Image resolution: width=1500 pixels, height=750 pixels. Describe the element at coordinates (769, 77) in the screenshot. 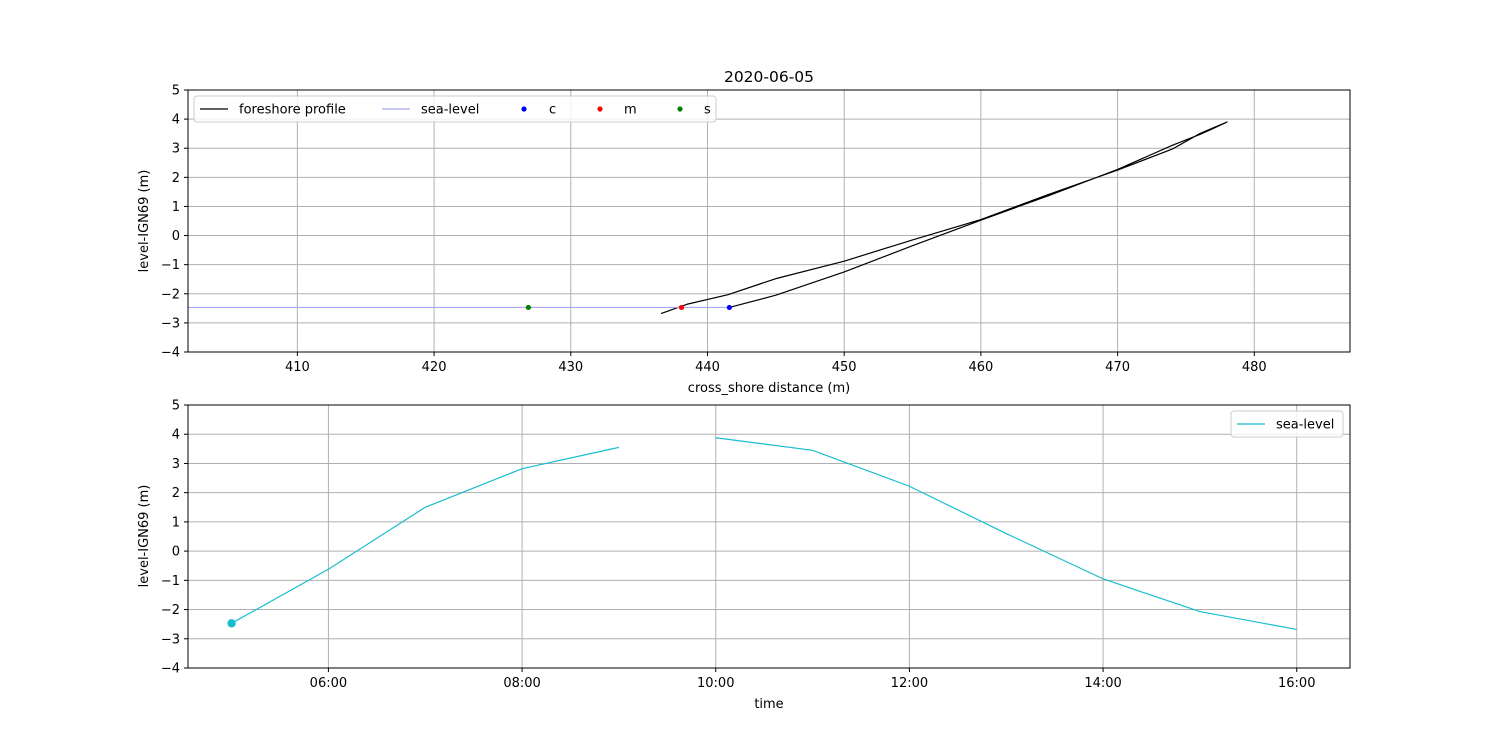

I see `chart-title: 2020-06-05` at that location.